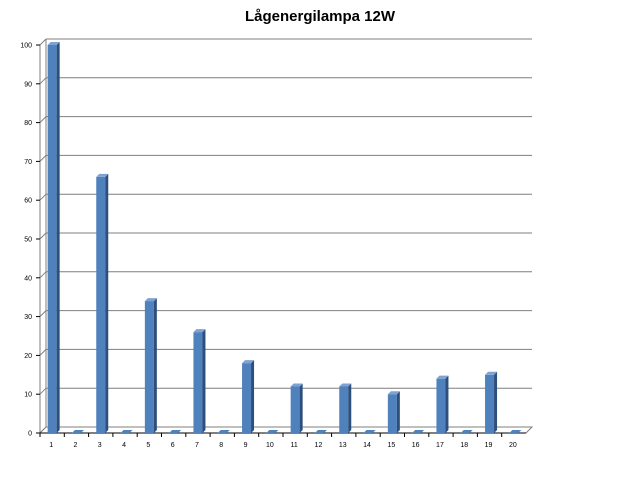 Image resolution: width=640 pixels, height=480 pixels. I want to click on y-tick-label: 30, so click(28, 317).